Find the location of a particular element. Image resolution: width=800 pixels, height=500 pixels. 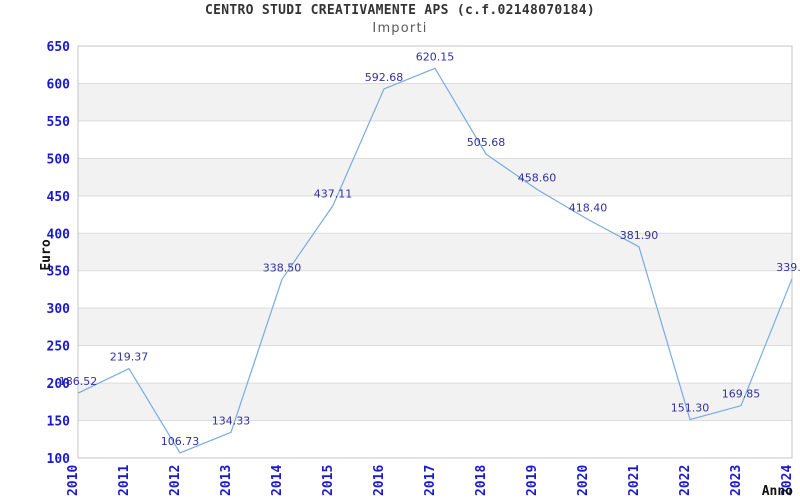

data-point-label: 458.60 is located at coordinates (537, 177).